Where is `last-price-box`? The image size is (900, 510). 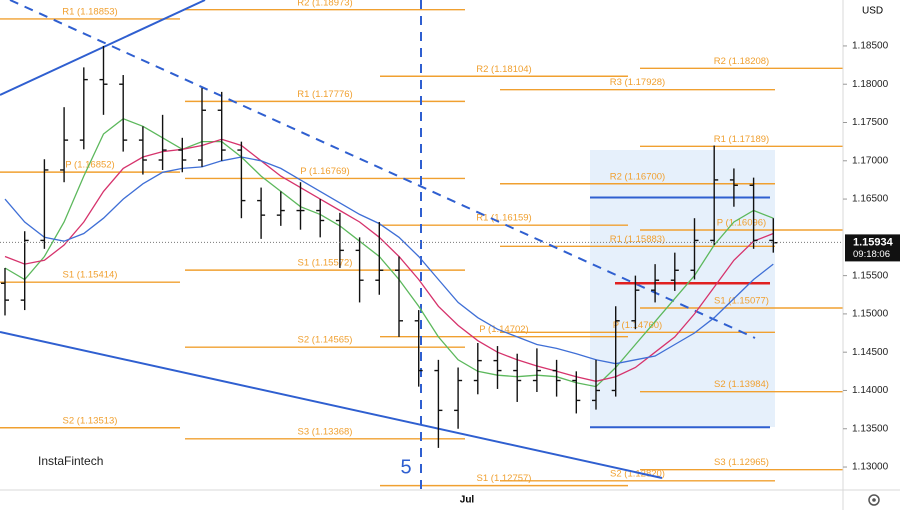 last-price-box is located at coordinates (872, 248).